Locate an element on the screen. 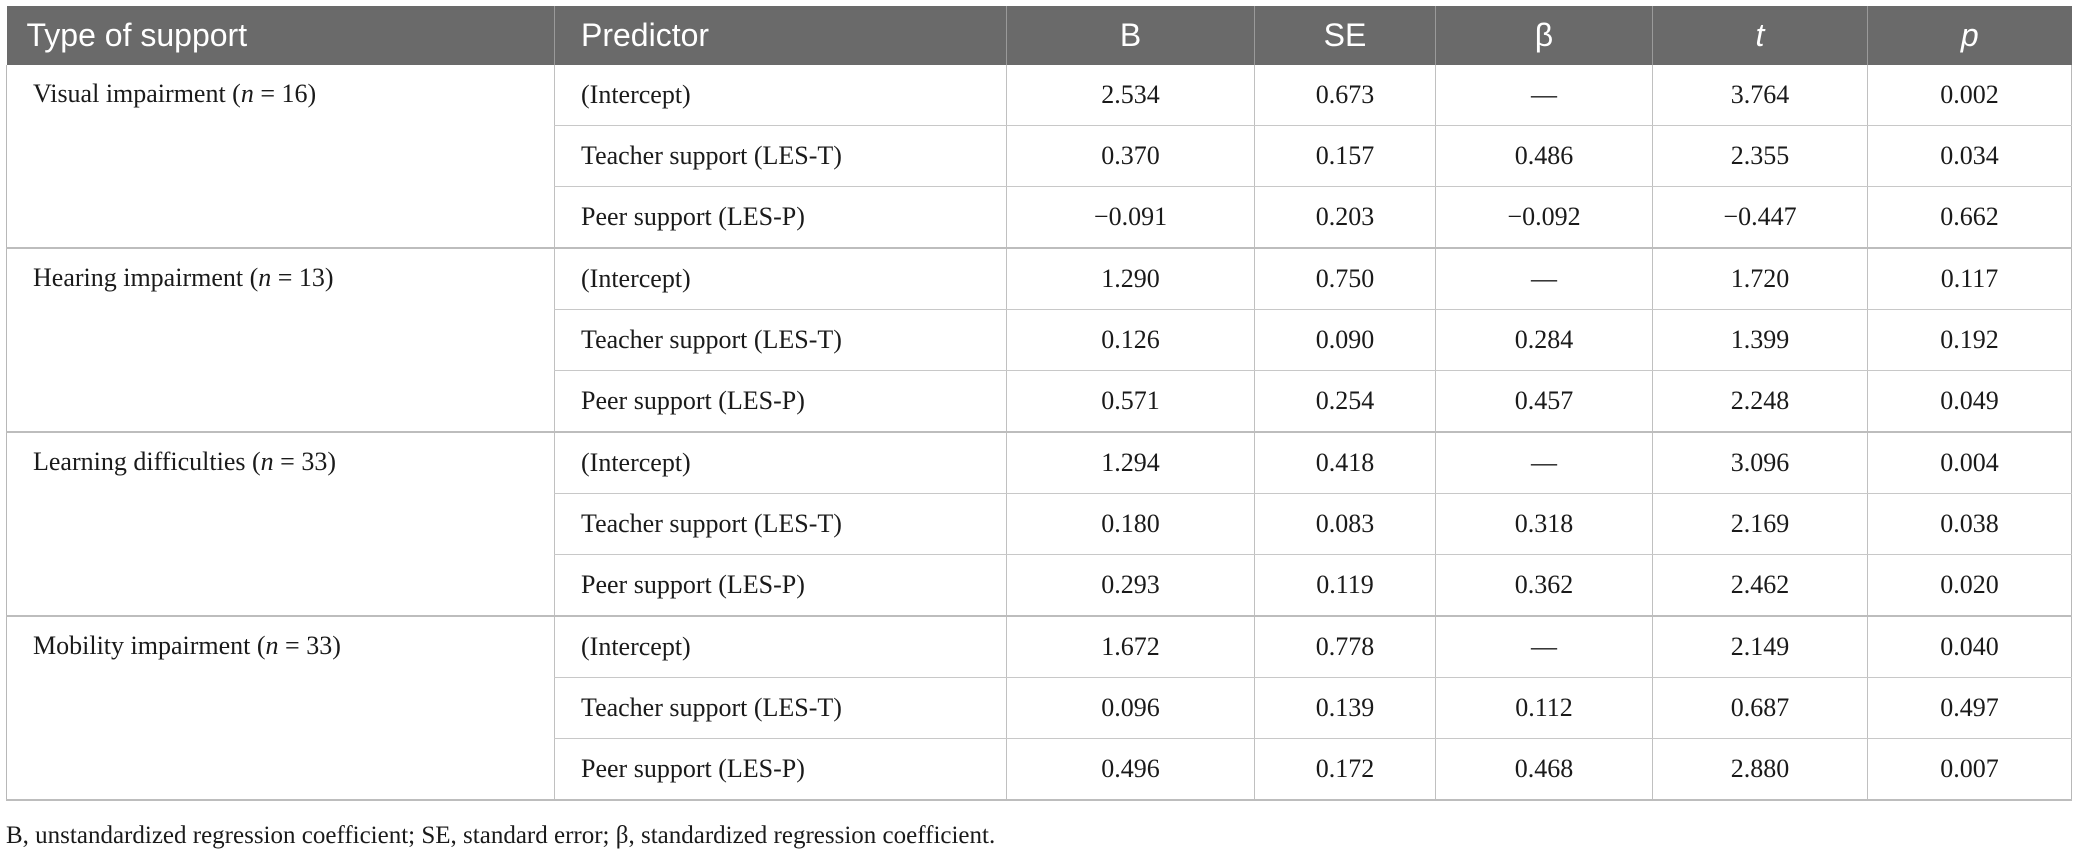  cell-se: 0.157 is located at coordinates (1345, 156).